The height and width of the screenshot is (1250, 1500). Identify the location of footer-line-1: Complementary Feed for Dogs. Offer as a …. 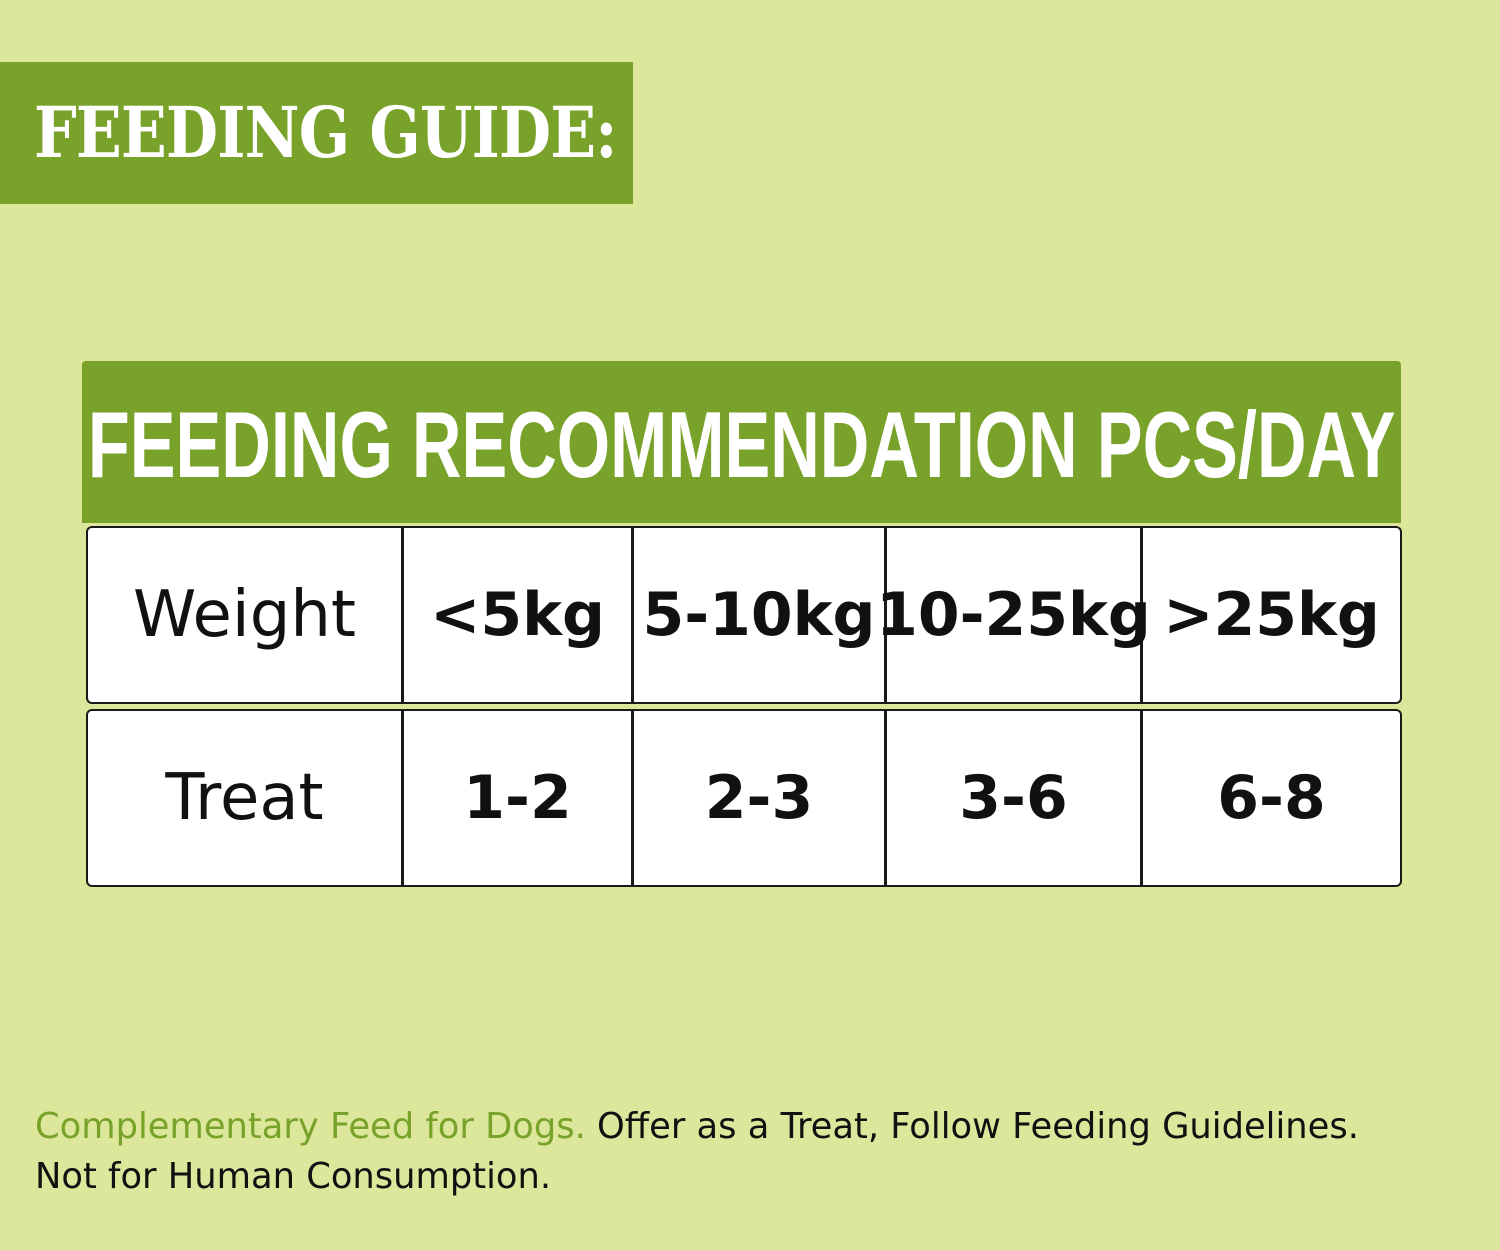
(740, 1127).